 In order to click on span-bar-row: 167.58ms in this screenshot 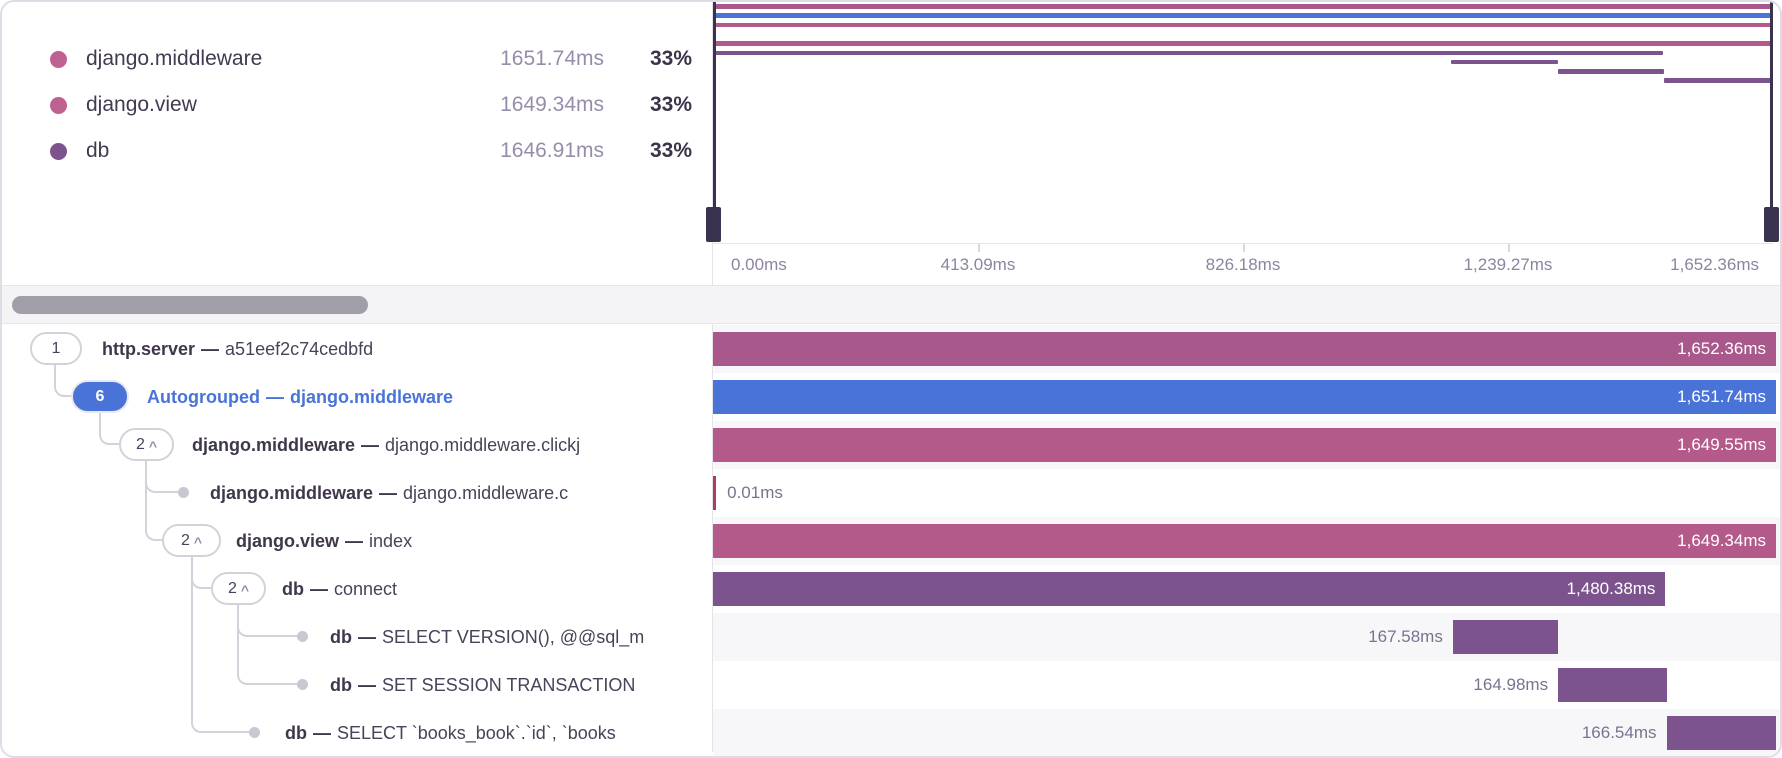, I will do `click(1244, 637)`.